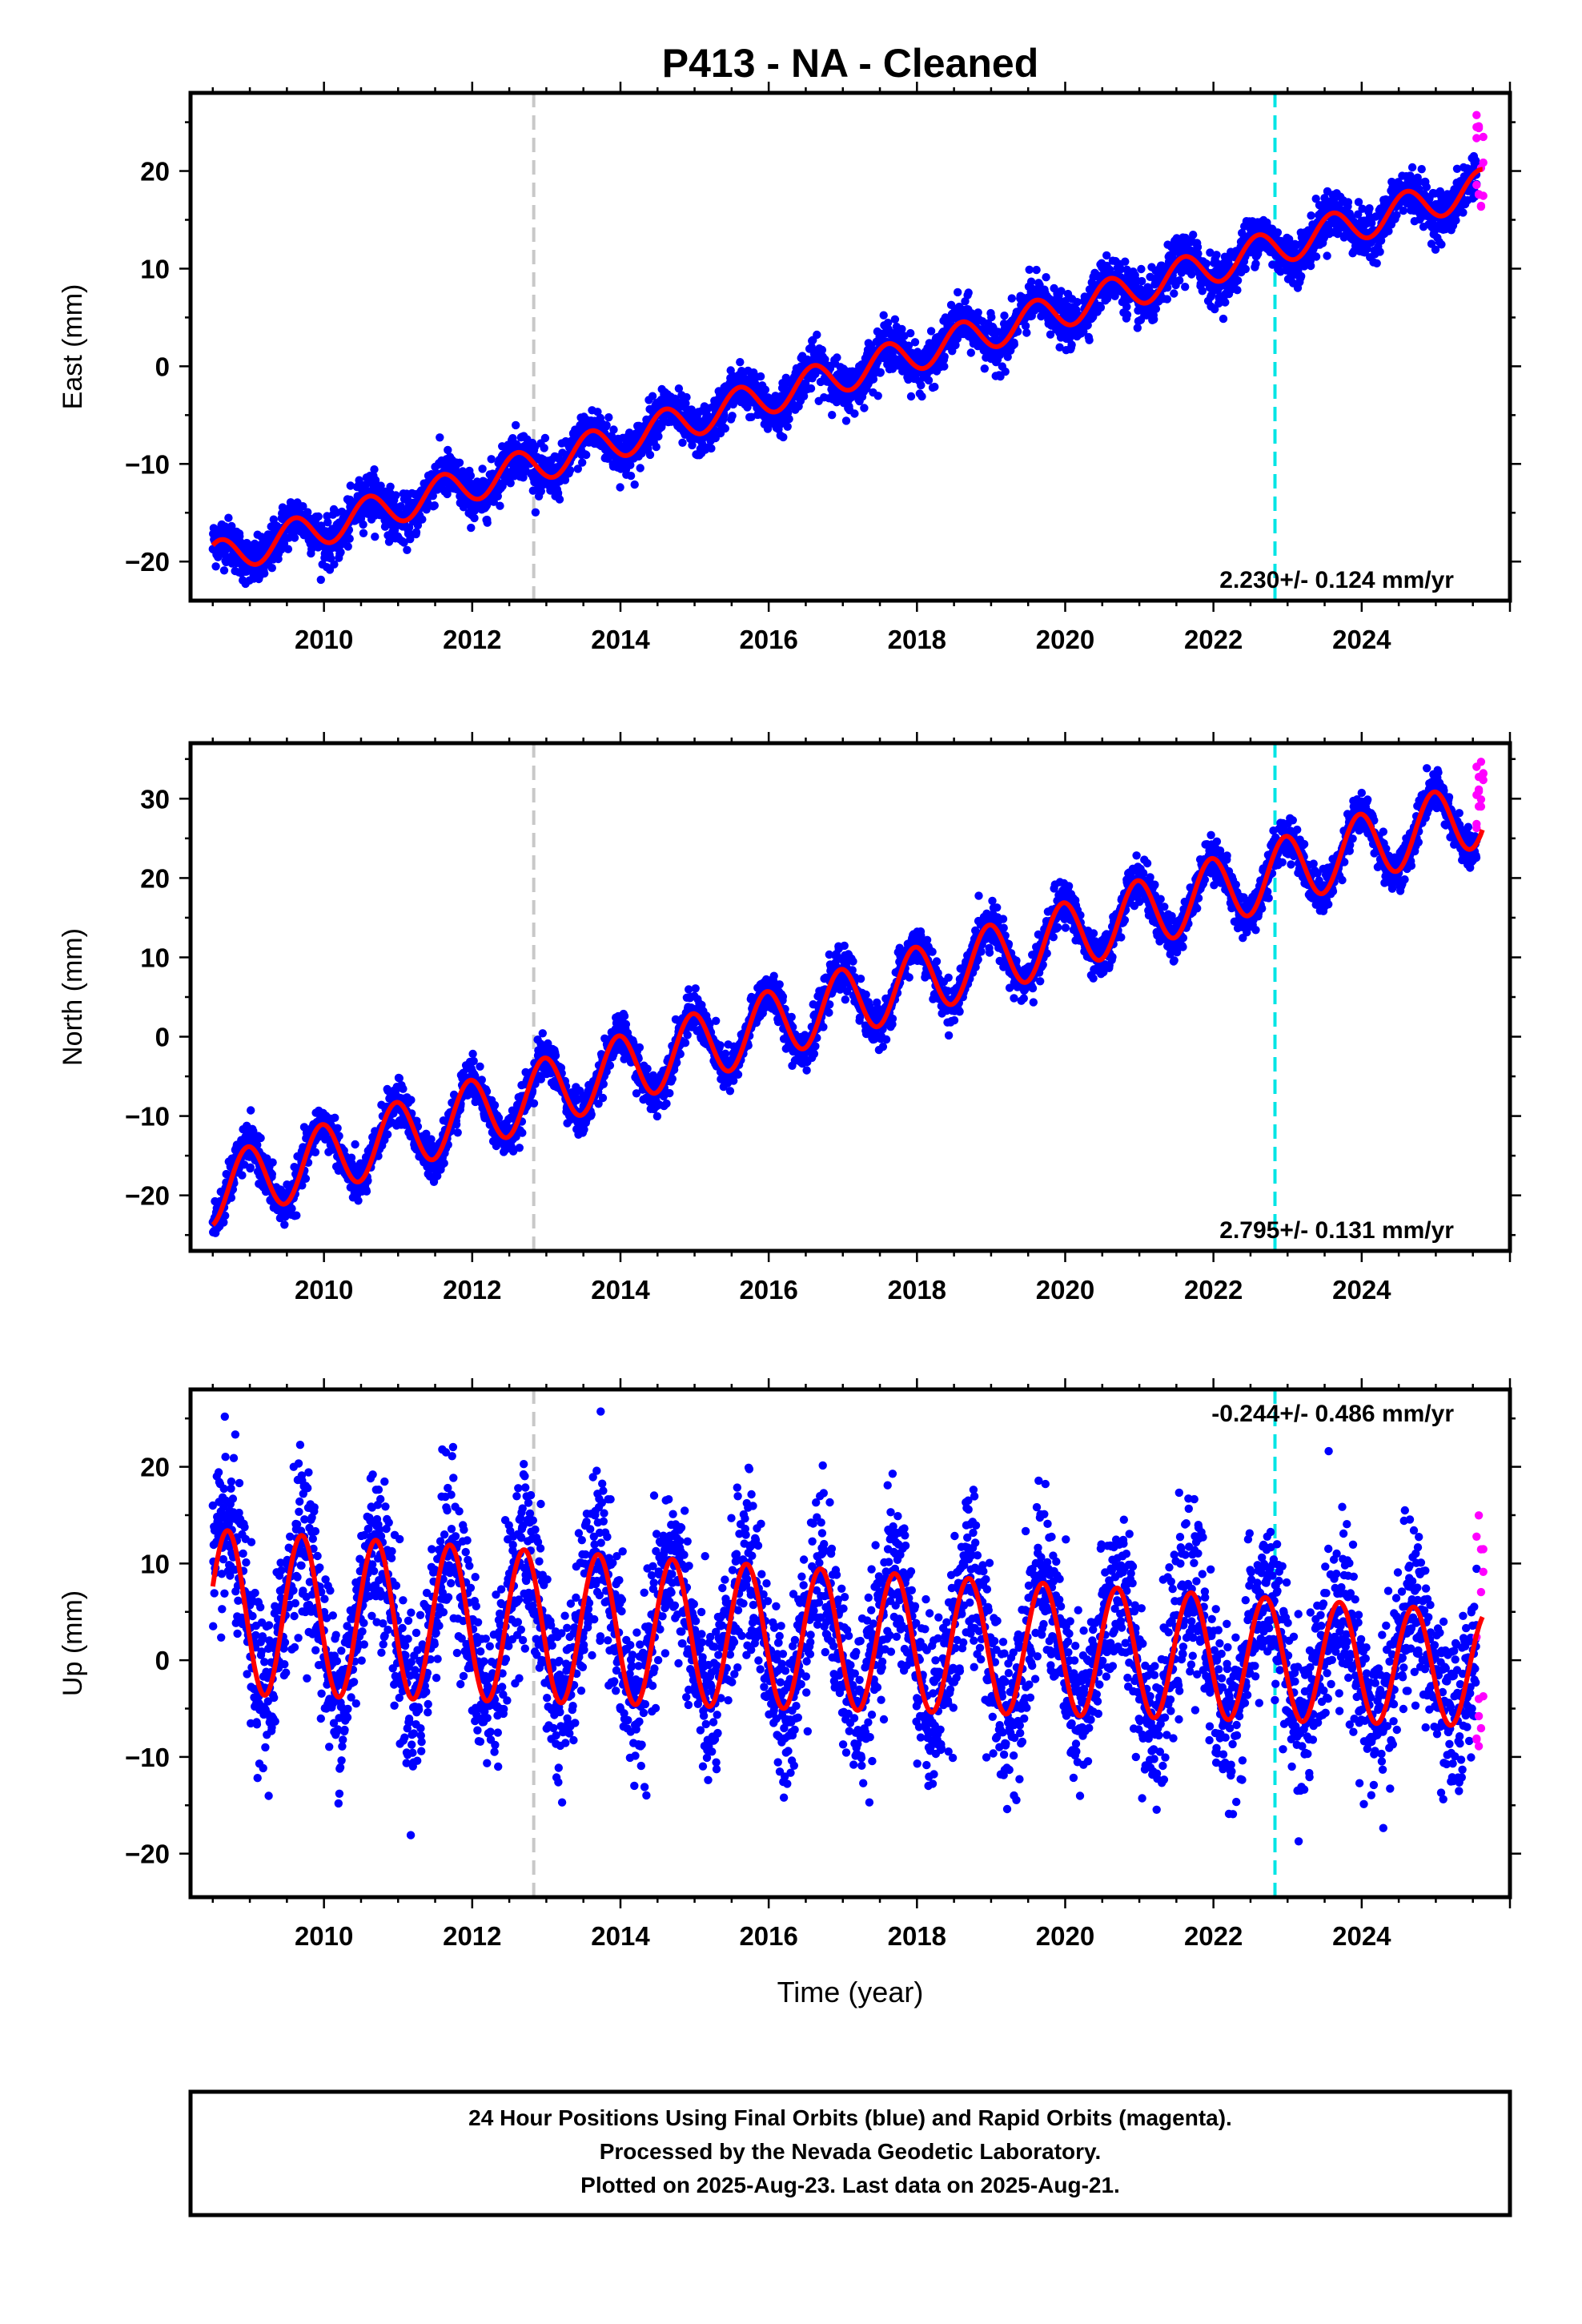 The width and height of the screenshot is (1582, 2324). What do you see at coordinates (162, 366) in the screenshot?
I see `y-tick-label: 0` at bounding box center [162, 366].